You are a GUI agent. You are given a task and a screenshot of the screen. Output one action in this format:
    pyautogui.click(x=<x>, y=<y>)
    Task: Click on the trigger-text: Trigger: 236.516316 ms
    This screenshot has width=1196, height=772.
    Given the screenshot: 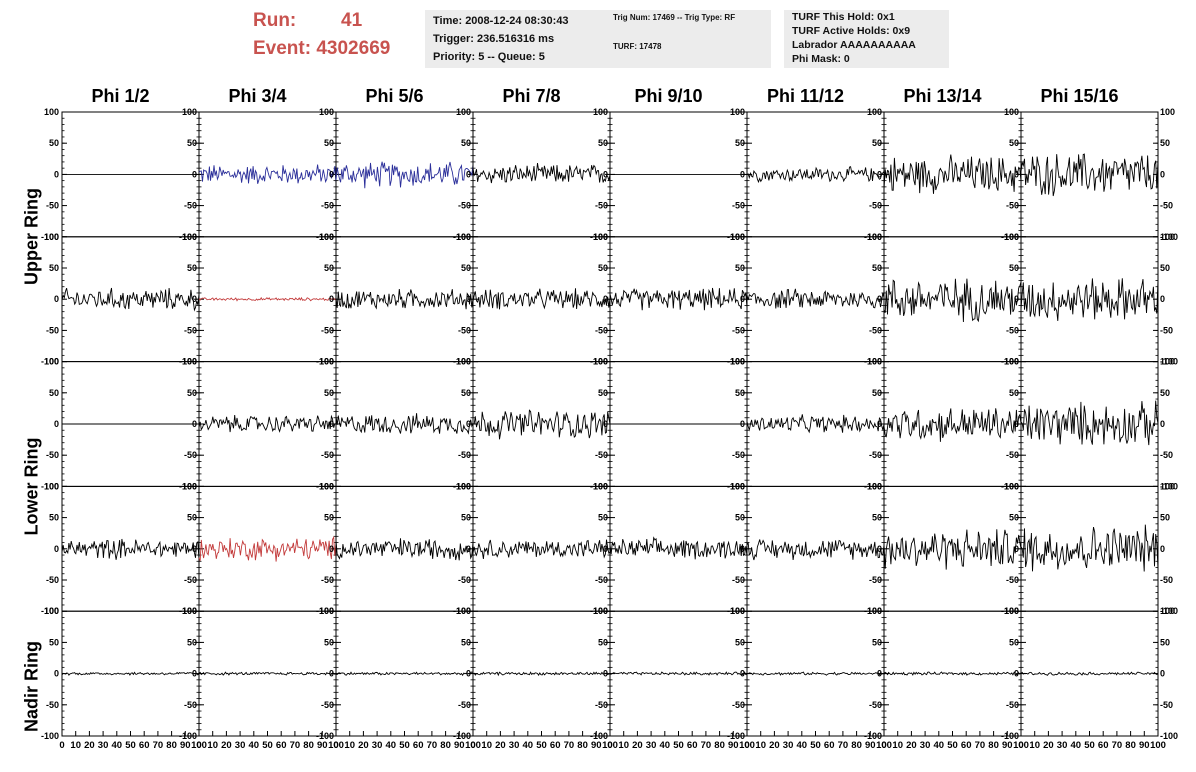 What is the action you would take?
    pyautogui.click(x=494, y=39)
    